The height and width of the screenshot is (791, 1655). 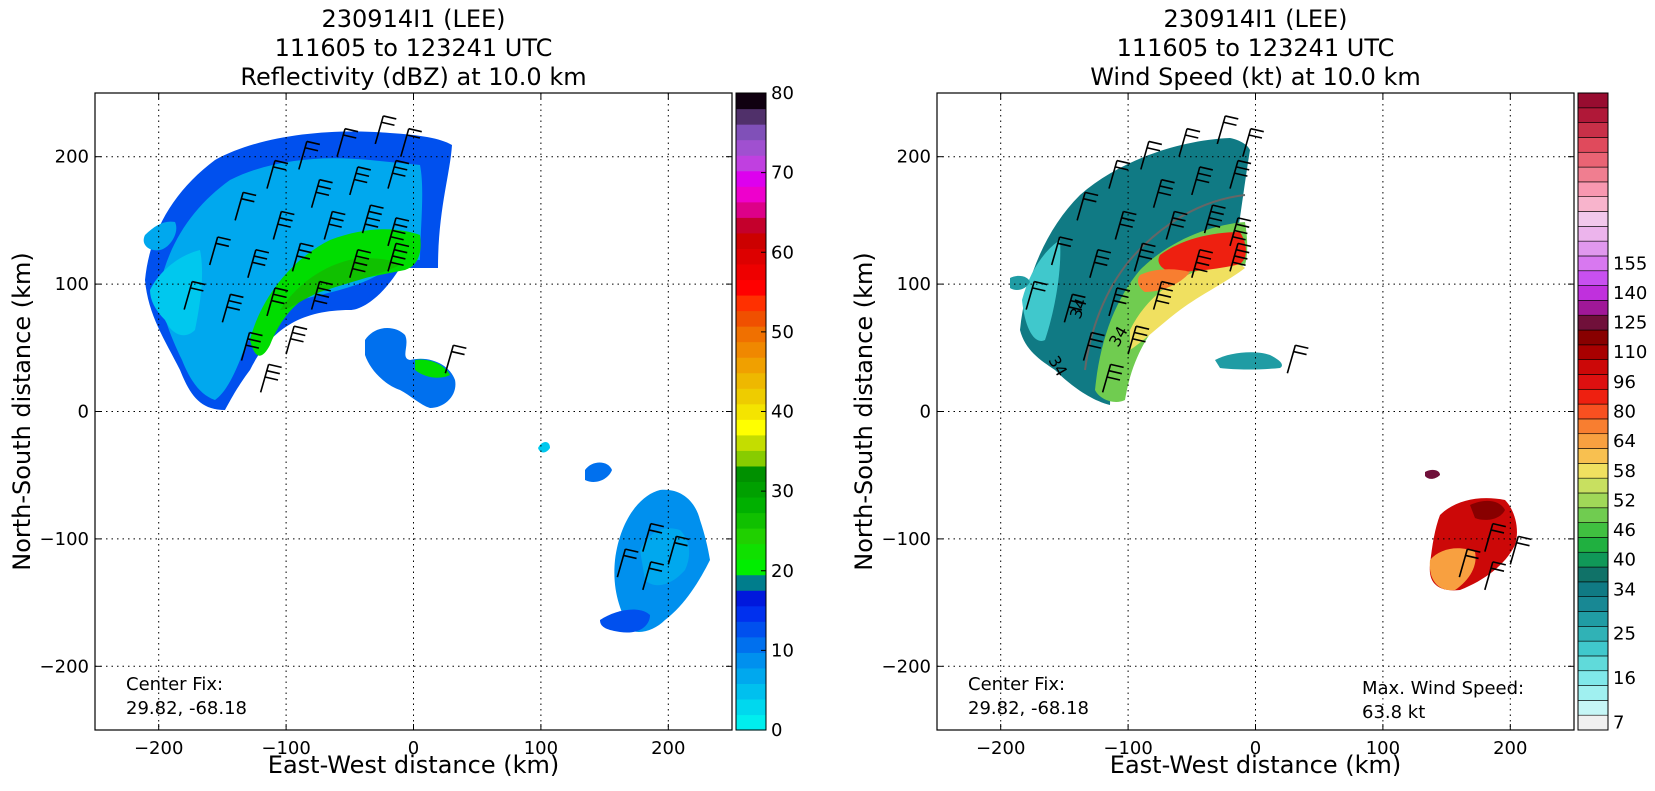 What do you see at coordinates (1624, 441) in the screenshot?
I see `wind-colorbar-label: 64` at bounding box center [1624, 441].